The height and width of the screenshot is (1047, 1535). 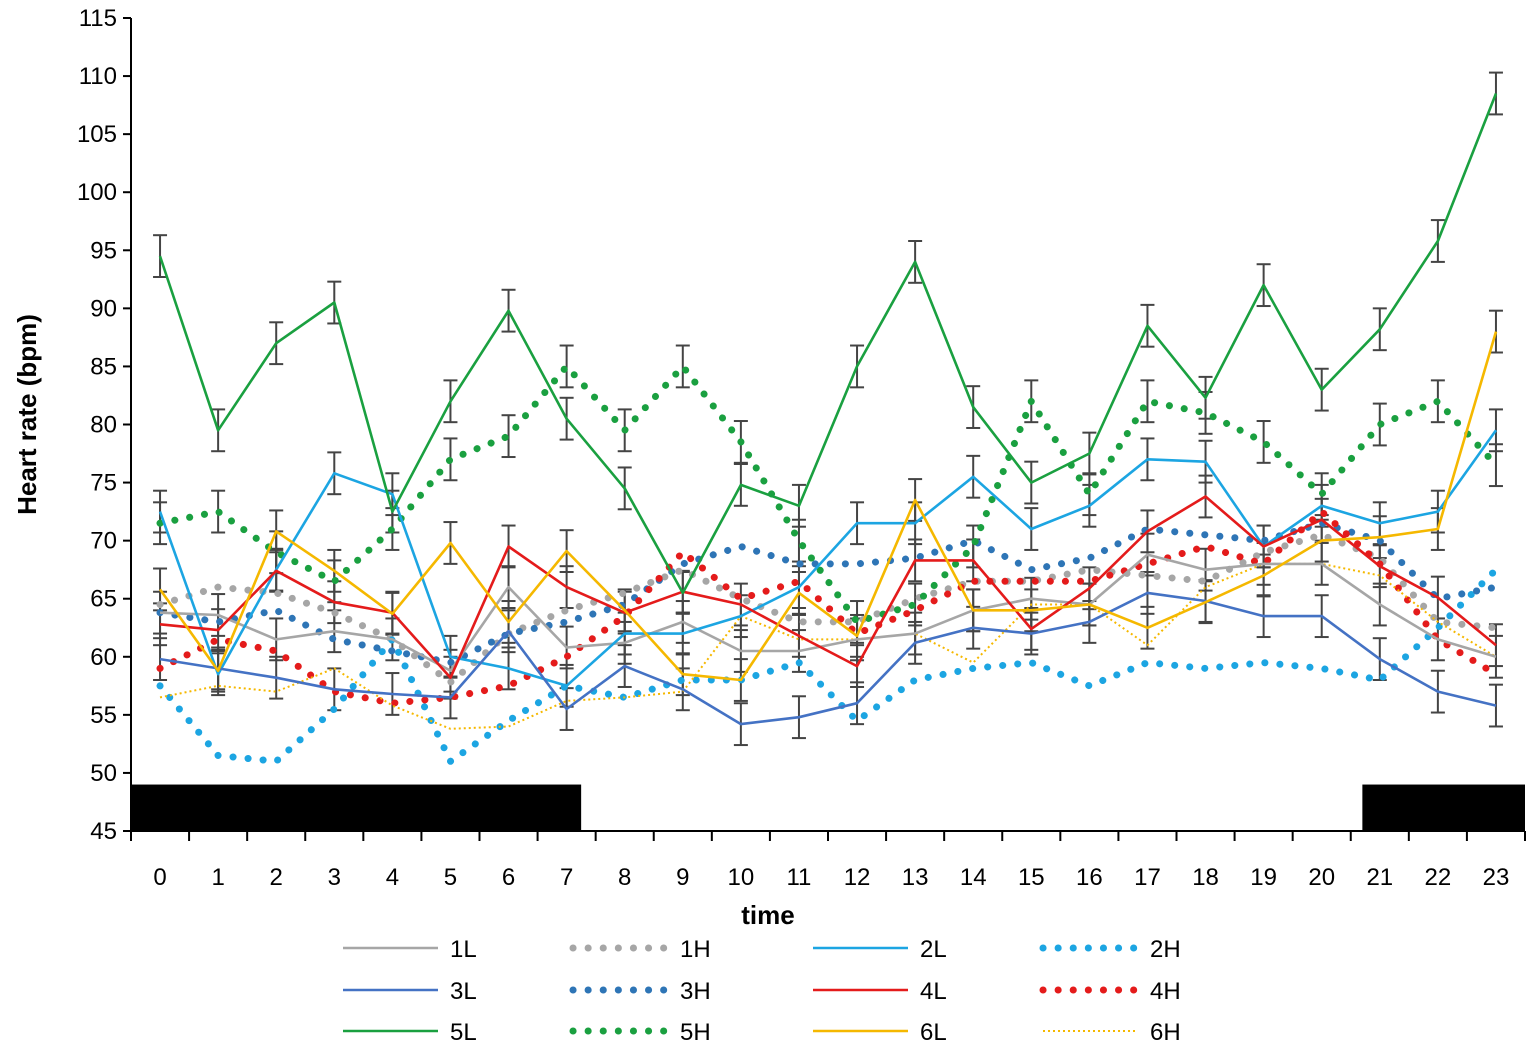 I want to click on x-tick-label: 19, so click(x=1263, y=877).